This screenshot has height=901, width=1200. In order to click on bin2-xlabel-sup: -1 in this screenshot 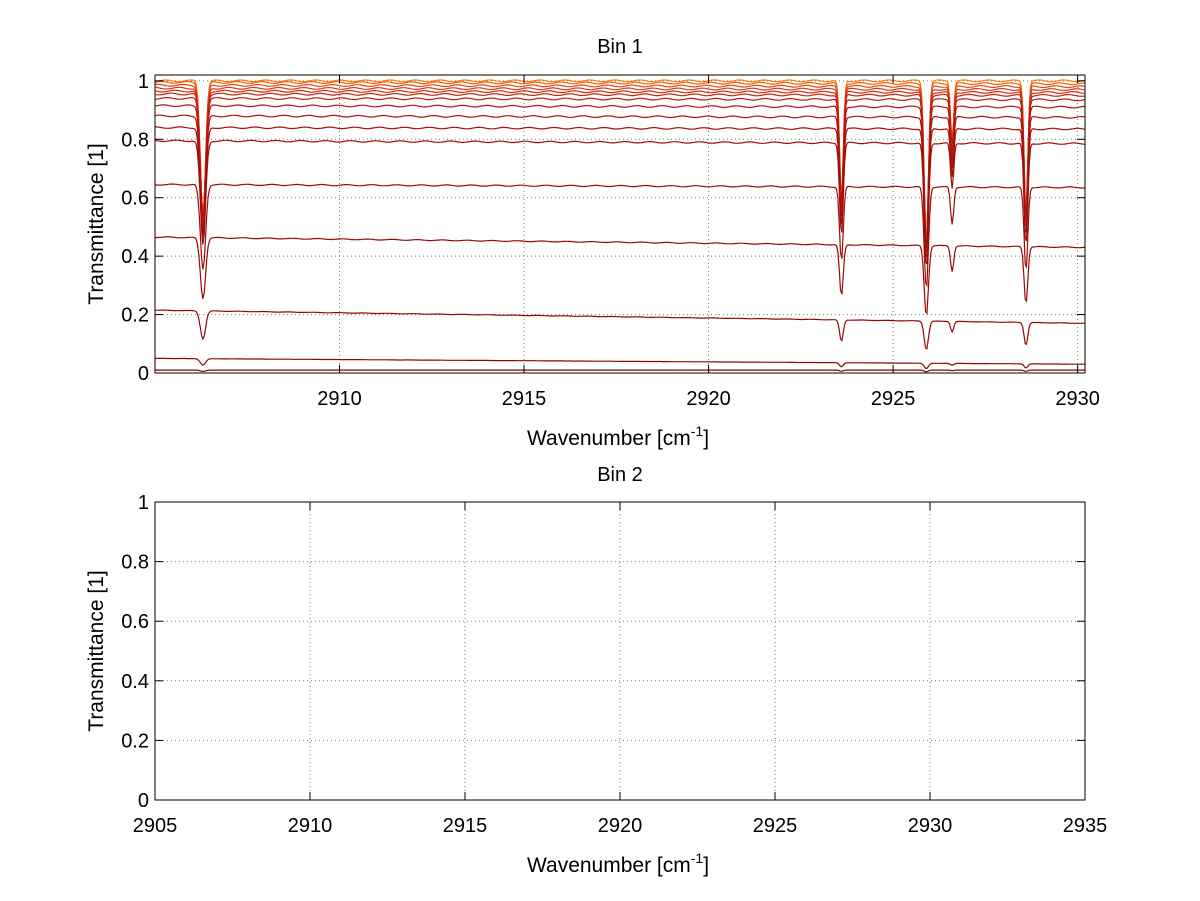, I will do `click(697, 858)`.